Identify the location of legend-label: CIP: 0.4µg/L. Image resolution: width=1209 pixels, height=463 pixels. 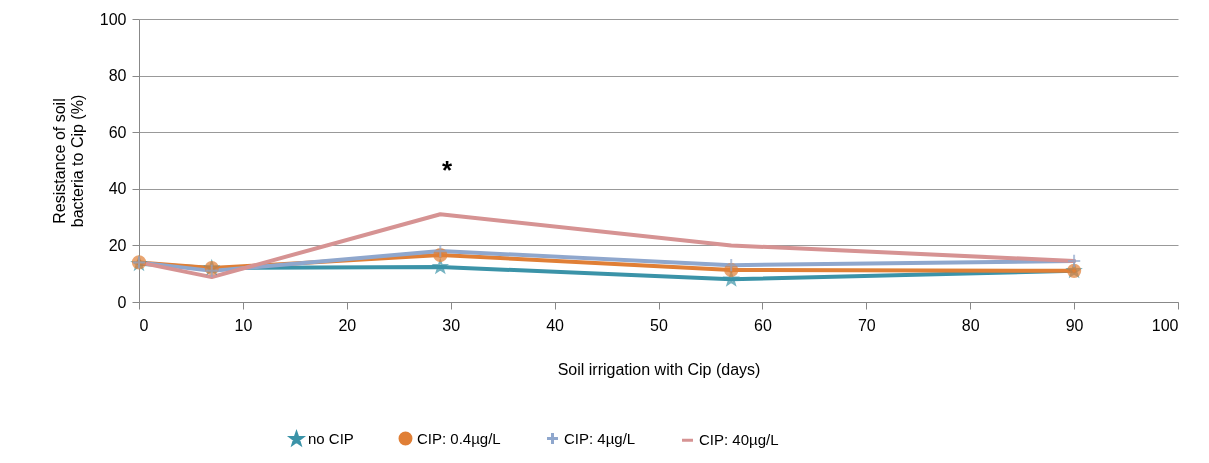
(459, 438).